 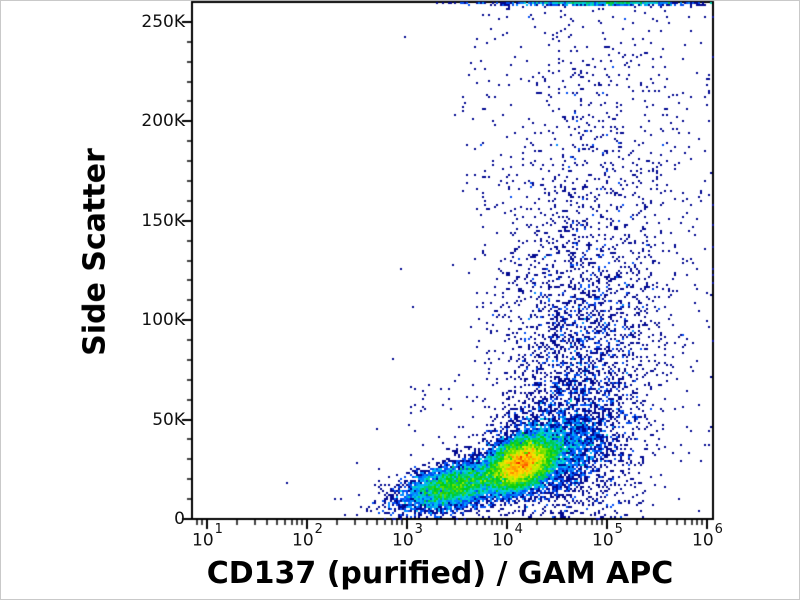 I want to click on x-tick-label: 10⁶, so click(x=707, y=536).